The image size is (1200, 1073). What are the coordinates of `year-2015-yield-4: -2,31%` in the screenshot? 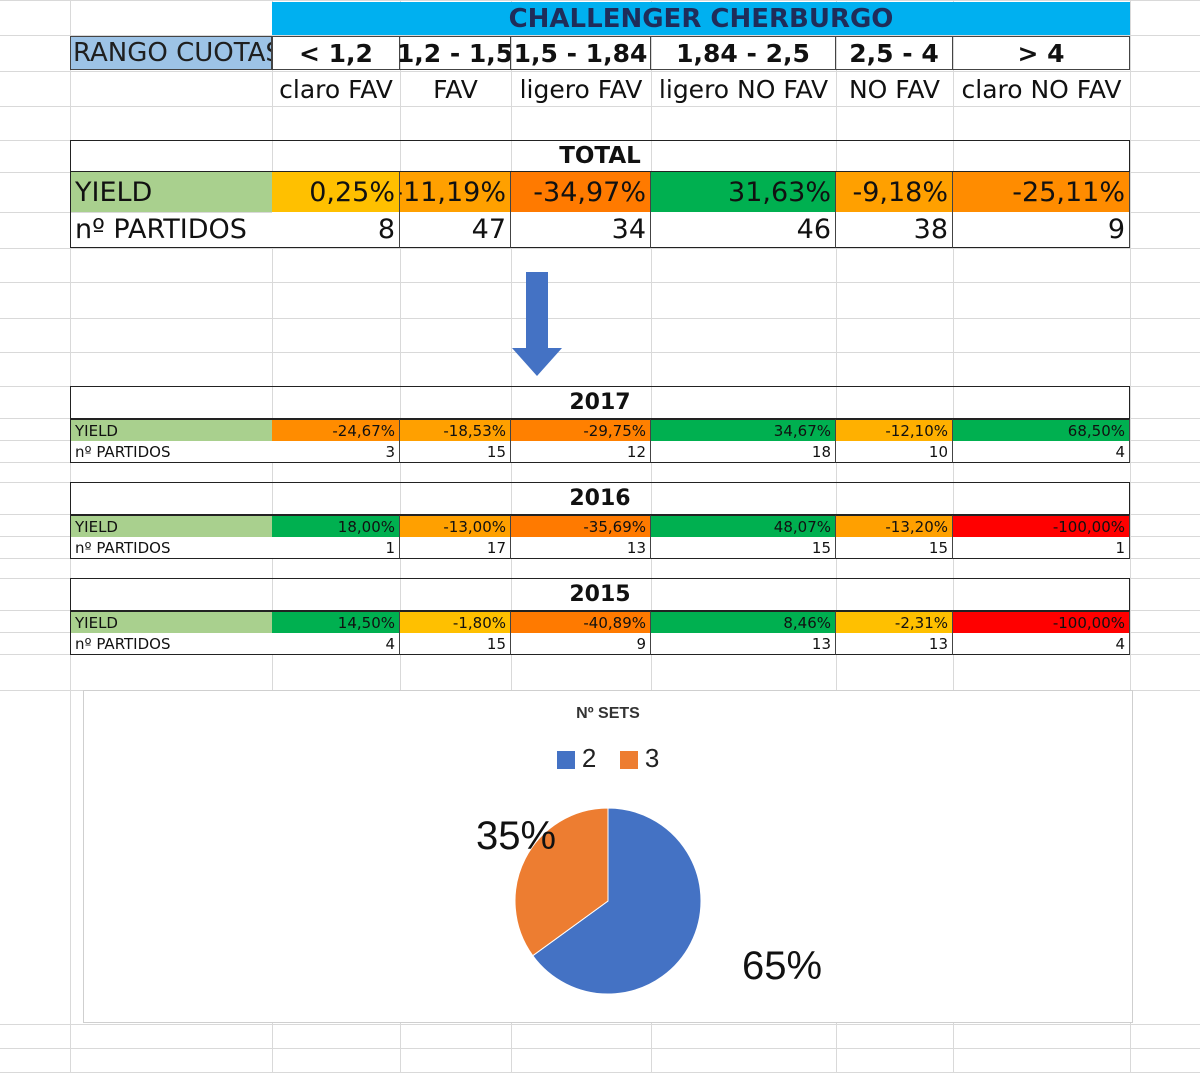 It's located at (894, 622).